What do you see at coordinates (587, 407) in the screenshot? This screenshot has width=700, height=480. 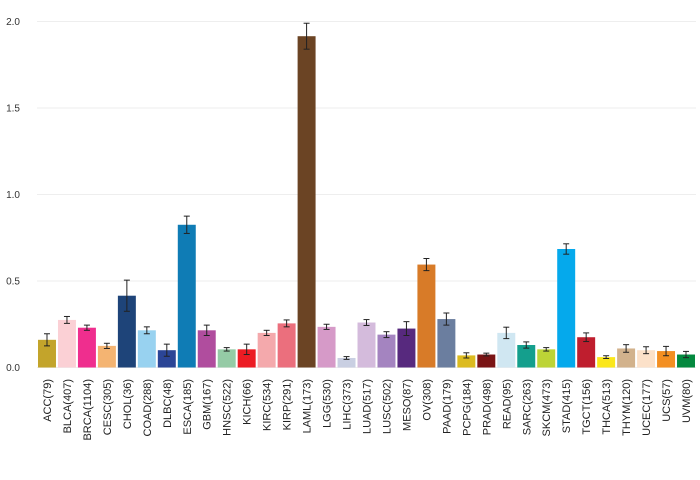 I see `x-tick-label: TGCT(156)` at bounding box center [587, 407].